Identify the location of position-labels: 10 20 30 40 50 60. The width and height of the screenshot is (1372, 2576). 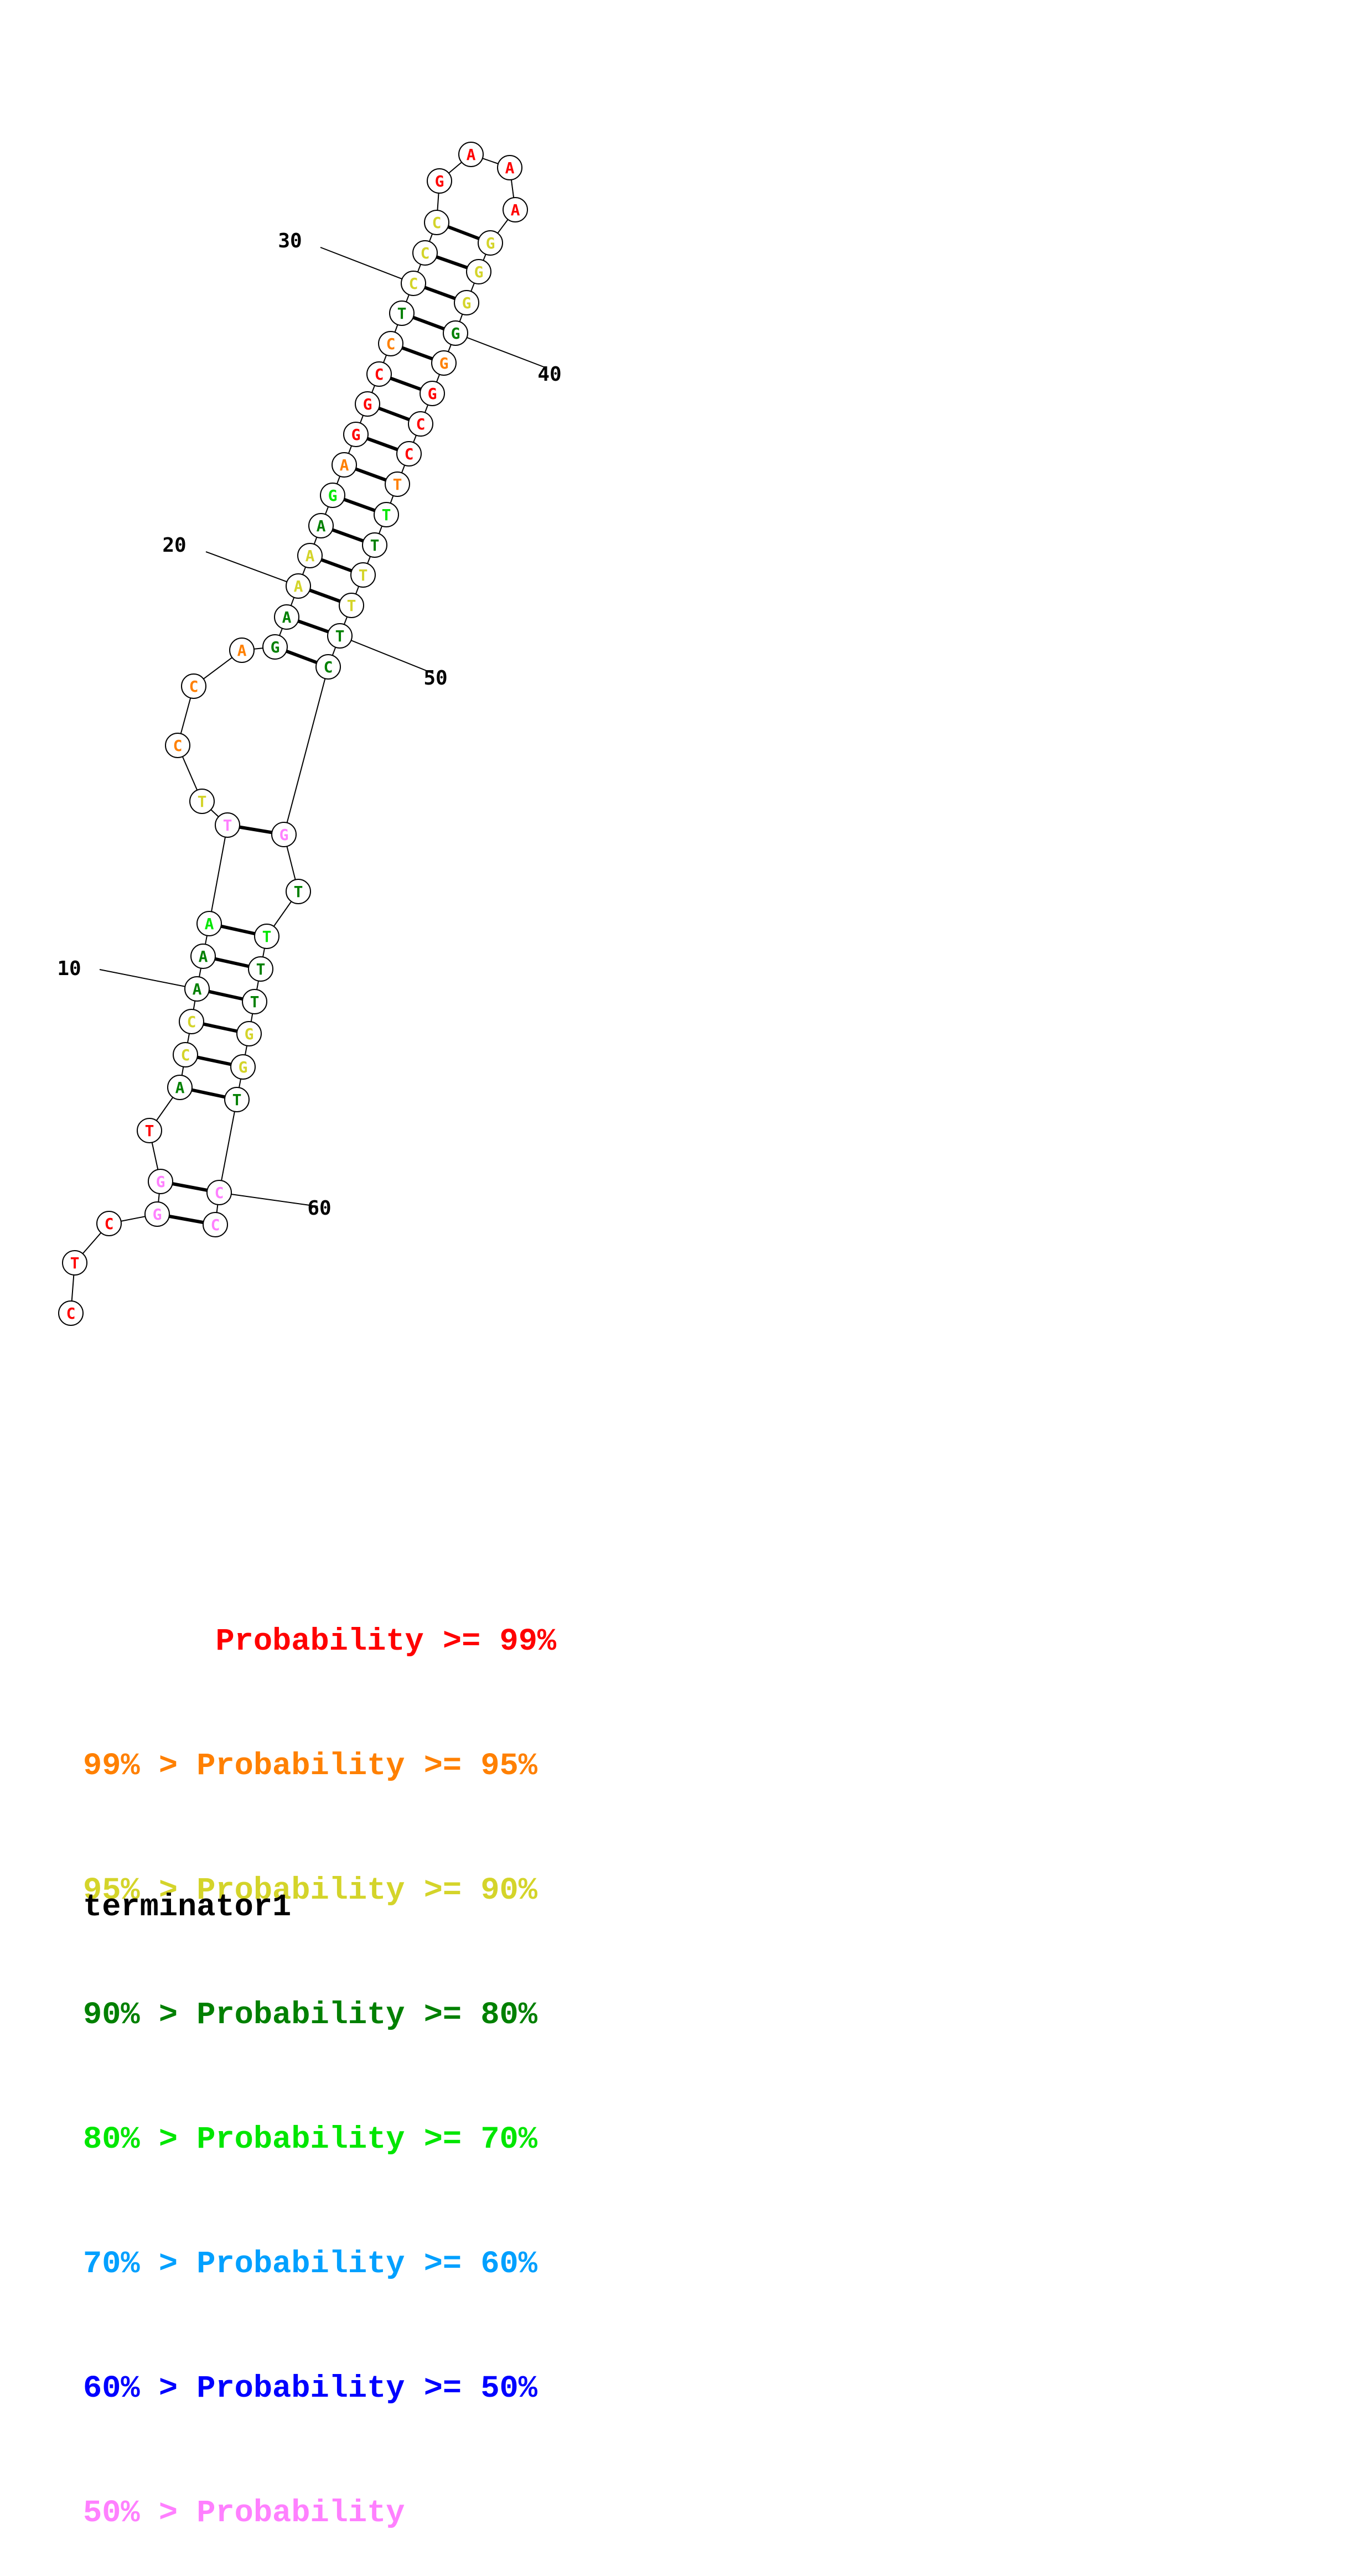
(309, 725).